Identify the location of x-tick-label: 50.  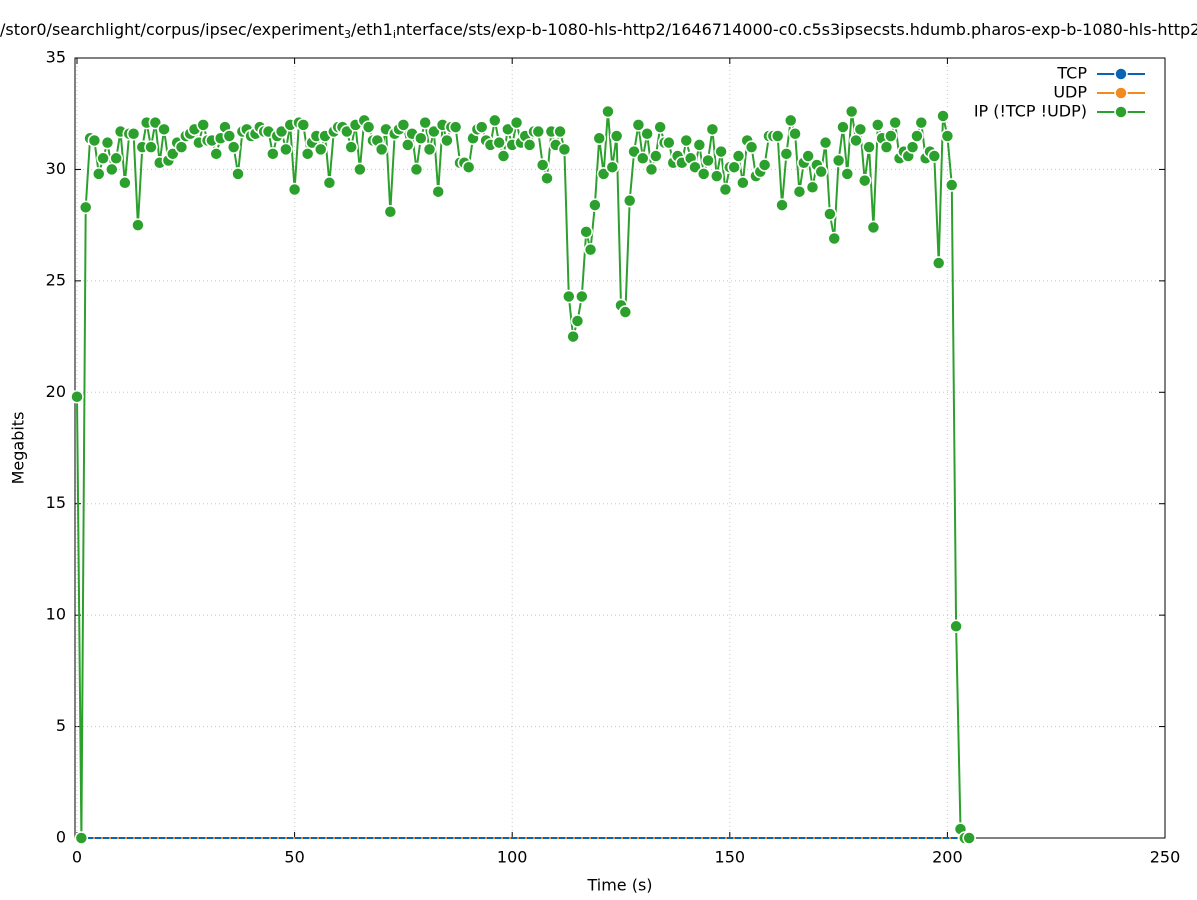
(294, 857).